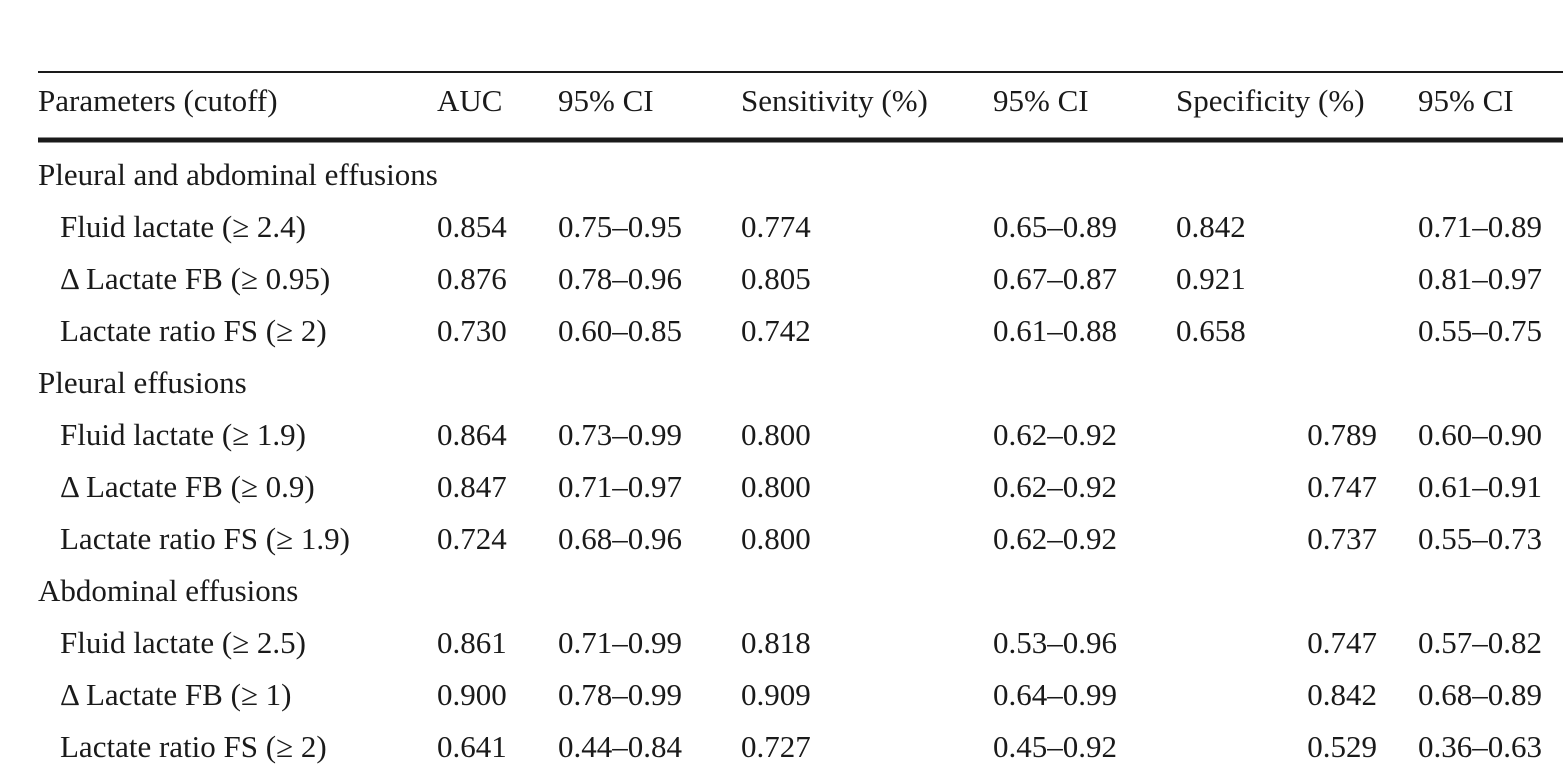  What do you see at coordinates (776, 694) in the screenshot?
I see `cell: 0.909` at bounding box center [776, 694].